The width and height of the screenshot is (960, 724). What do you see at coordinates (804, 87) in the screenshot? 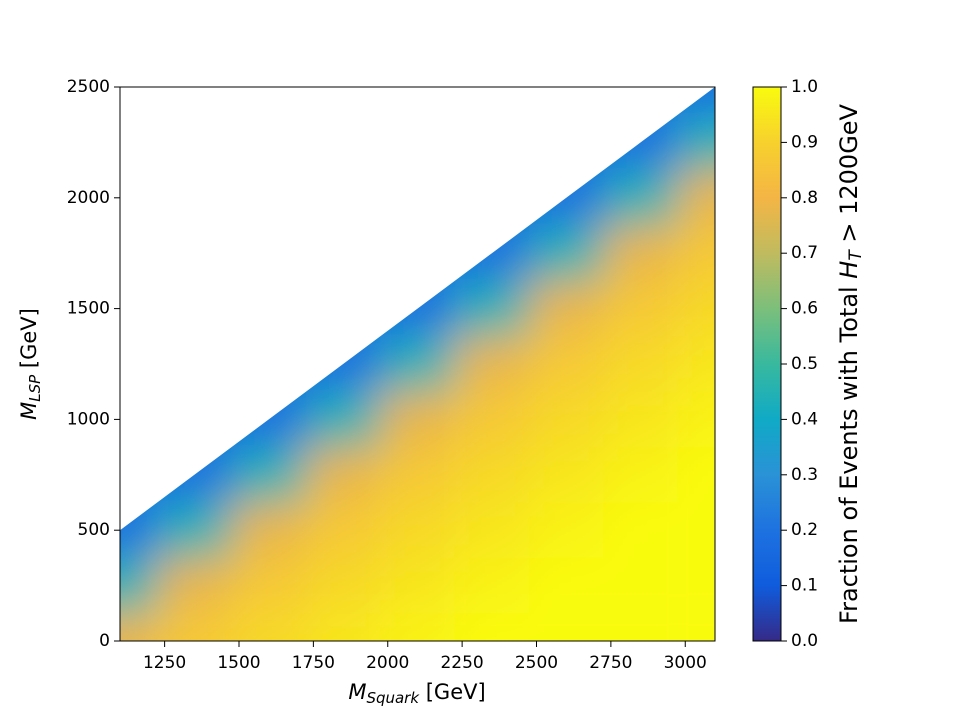
I see `colorbar-tick-label: 1.0` at bounding box center [804, 87].